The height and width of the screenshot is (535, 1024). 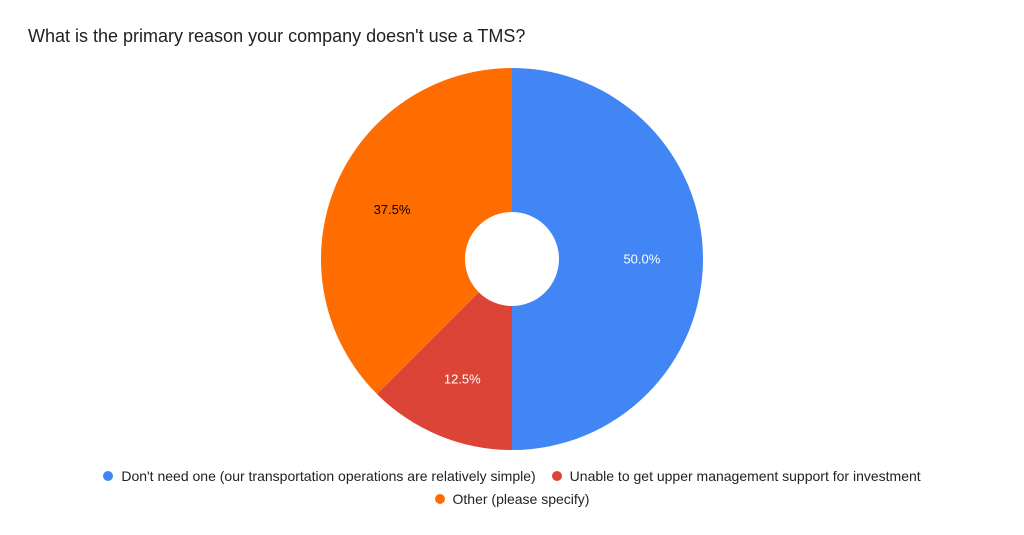 What do you see at coordinates (439, 499) in the screenshot?
I see `legend-swatch-other` at bounding box center [439, 499].